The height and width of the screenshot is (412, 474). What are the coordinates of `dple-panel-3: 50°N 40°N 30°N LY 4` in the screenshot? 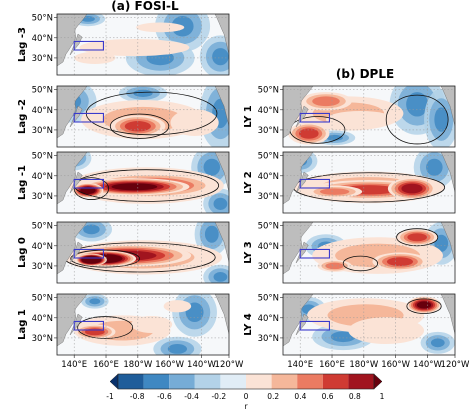 It's located at (349, 324).